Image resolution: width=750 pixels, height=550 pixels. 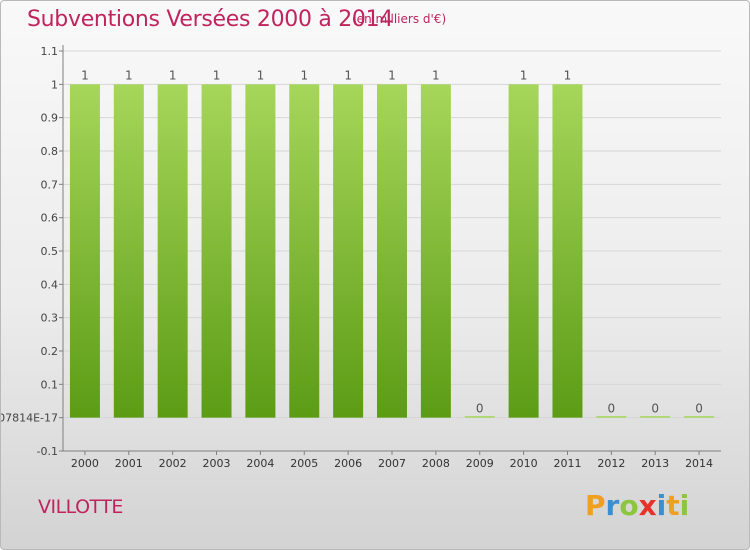 What do you see at coordinates (50, 118) in the screenshot?
I see `y-tick-label: 0.9` at bounding box center [50, 118].